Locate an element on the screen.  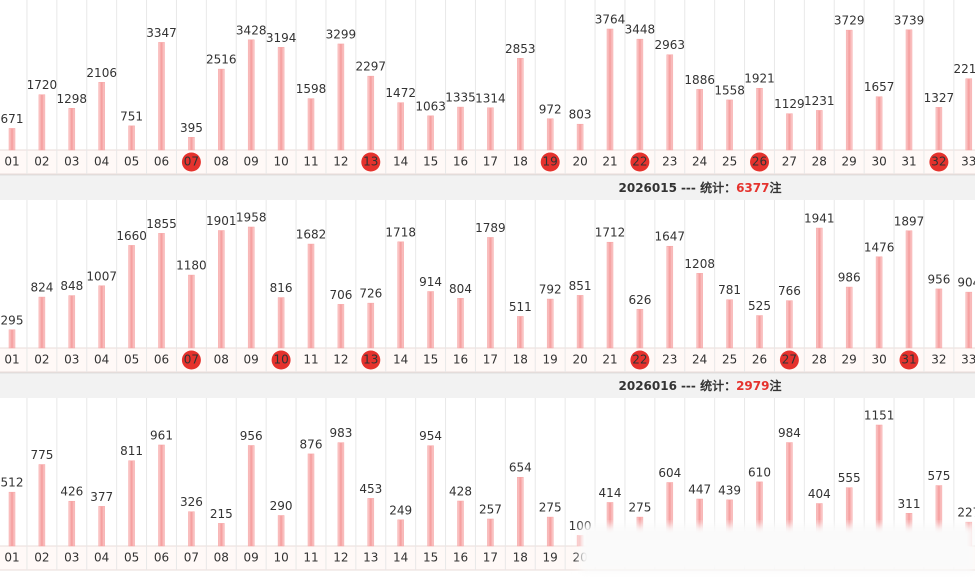
category-label: 28 is located at coordinates (819, 162).